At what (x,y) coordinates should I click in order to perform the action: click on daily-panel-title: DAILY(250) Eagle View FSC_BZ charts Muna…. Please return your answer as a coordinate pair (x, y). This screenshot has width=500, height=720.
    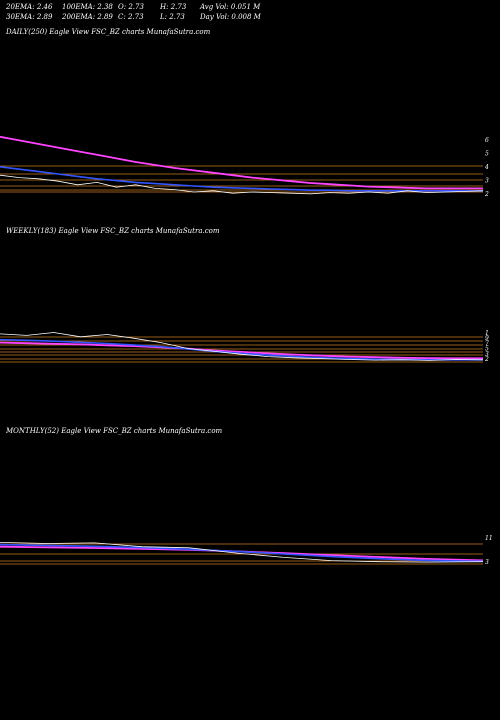
    Looking at the image, I should click on (108, 32).